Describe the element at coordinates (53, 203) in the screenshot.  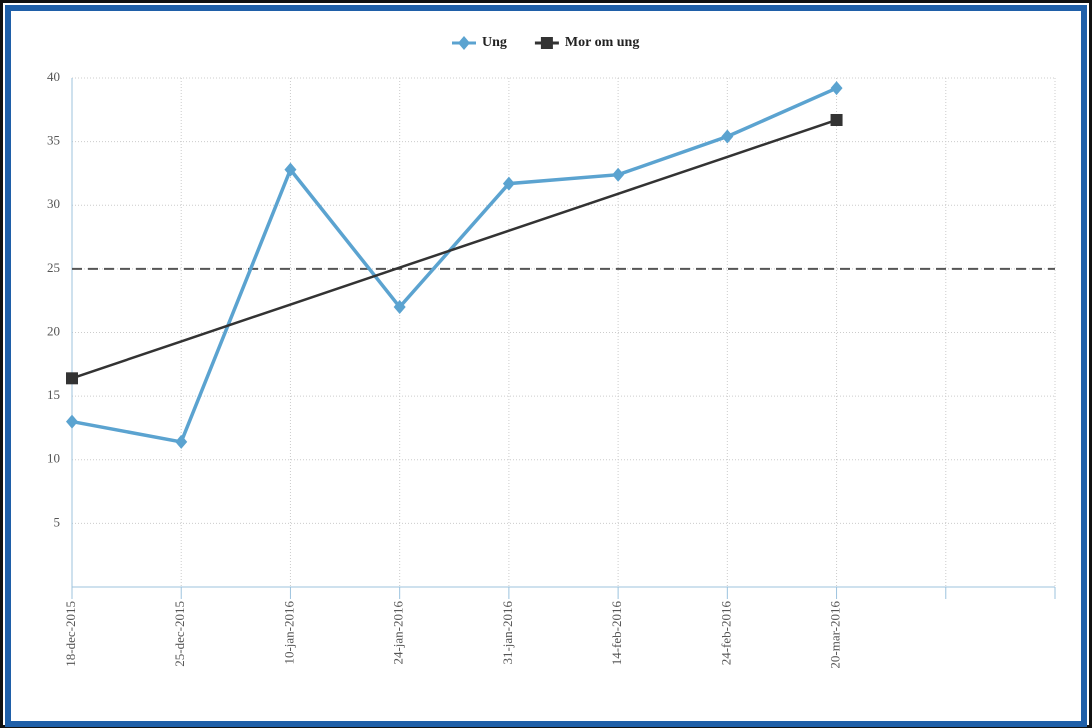
I see `y-tick-label: 30` at that location.